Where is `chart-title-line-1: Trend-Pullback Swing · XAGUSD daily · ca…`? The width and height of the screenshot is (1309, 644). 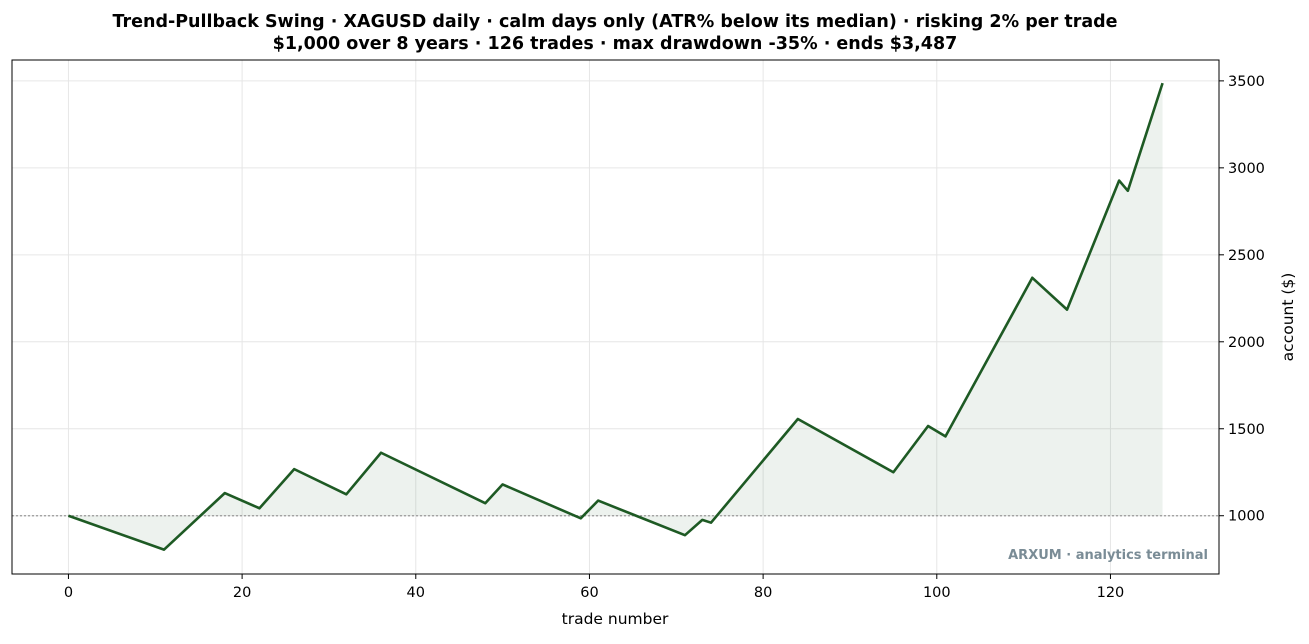 chart-title-line-1: Trend-Pullback Swing · XAGUSD daily · ca… is located at coordinates (614, 22).